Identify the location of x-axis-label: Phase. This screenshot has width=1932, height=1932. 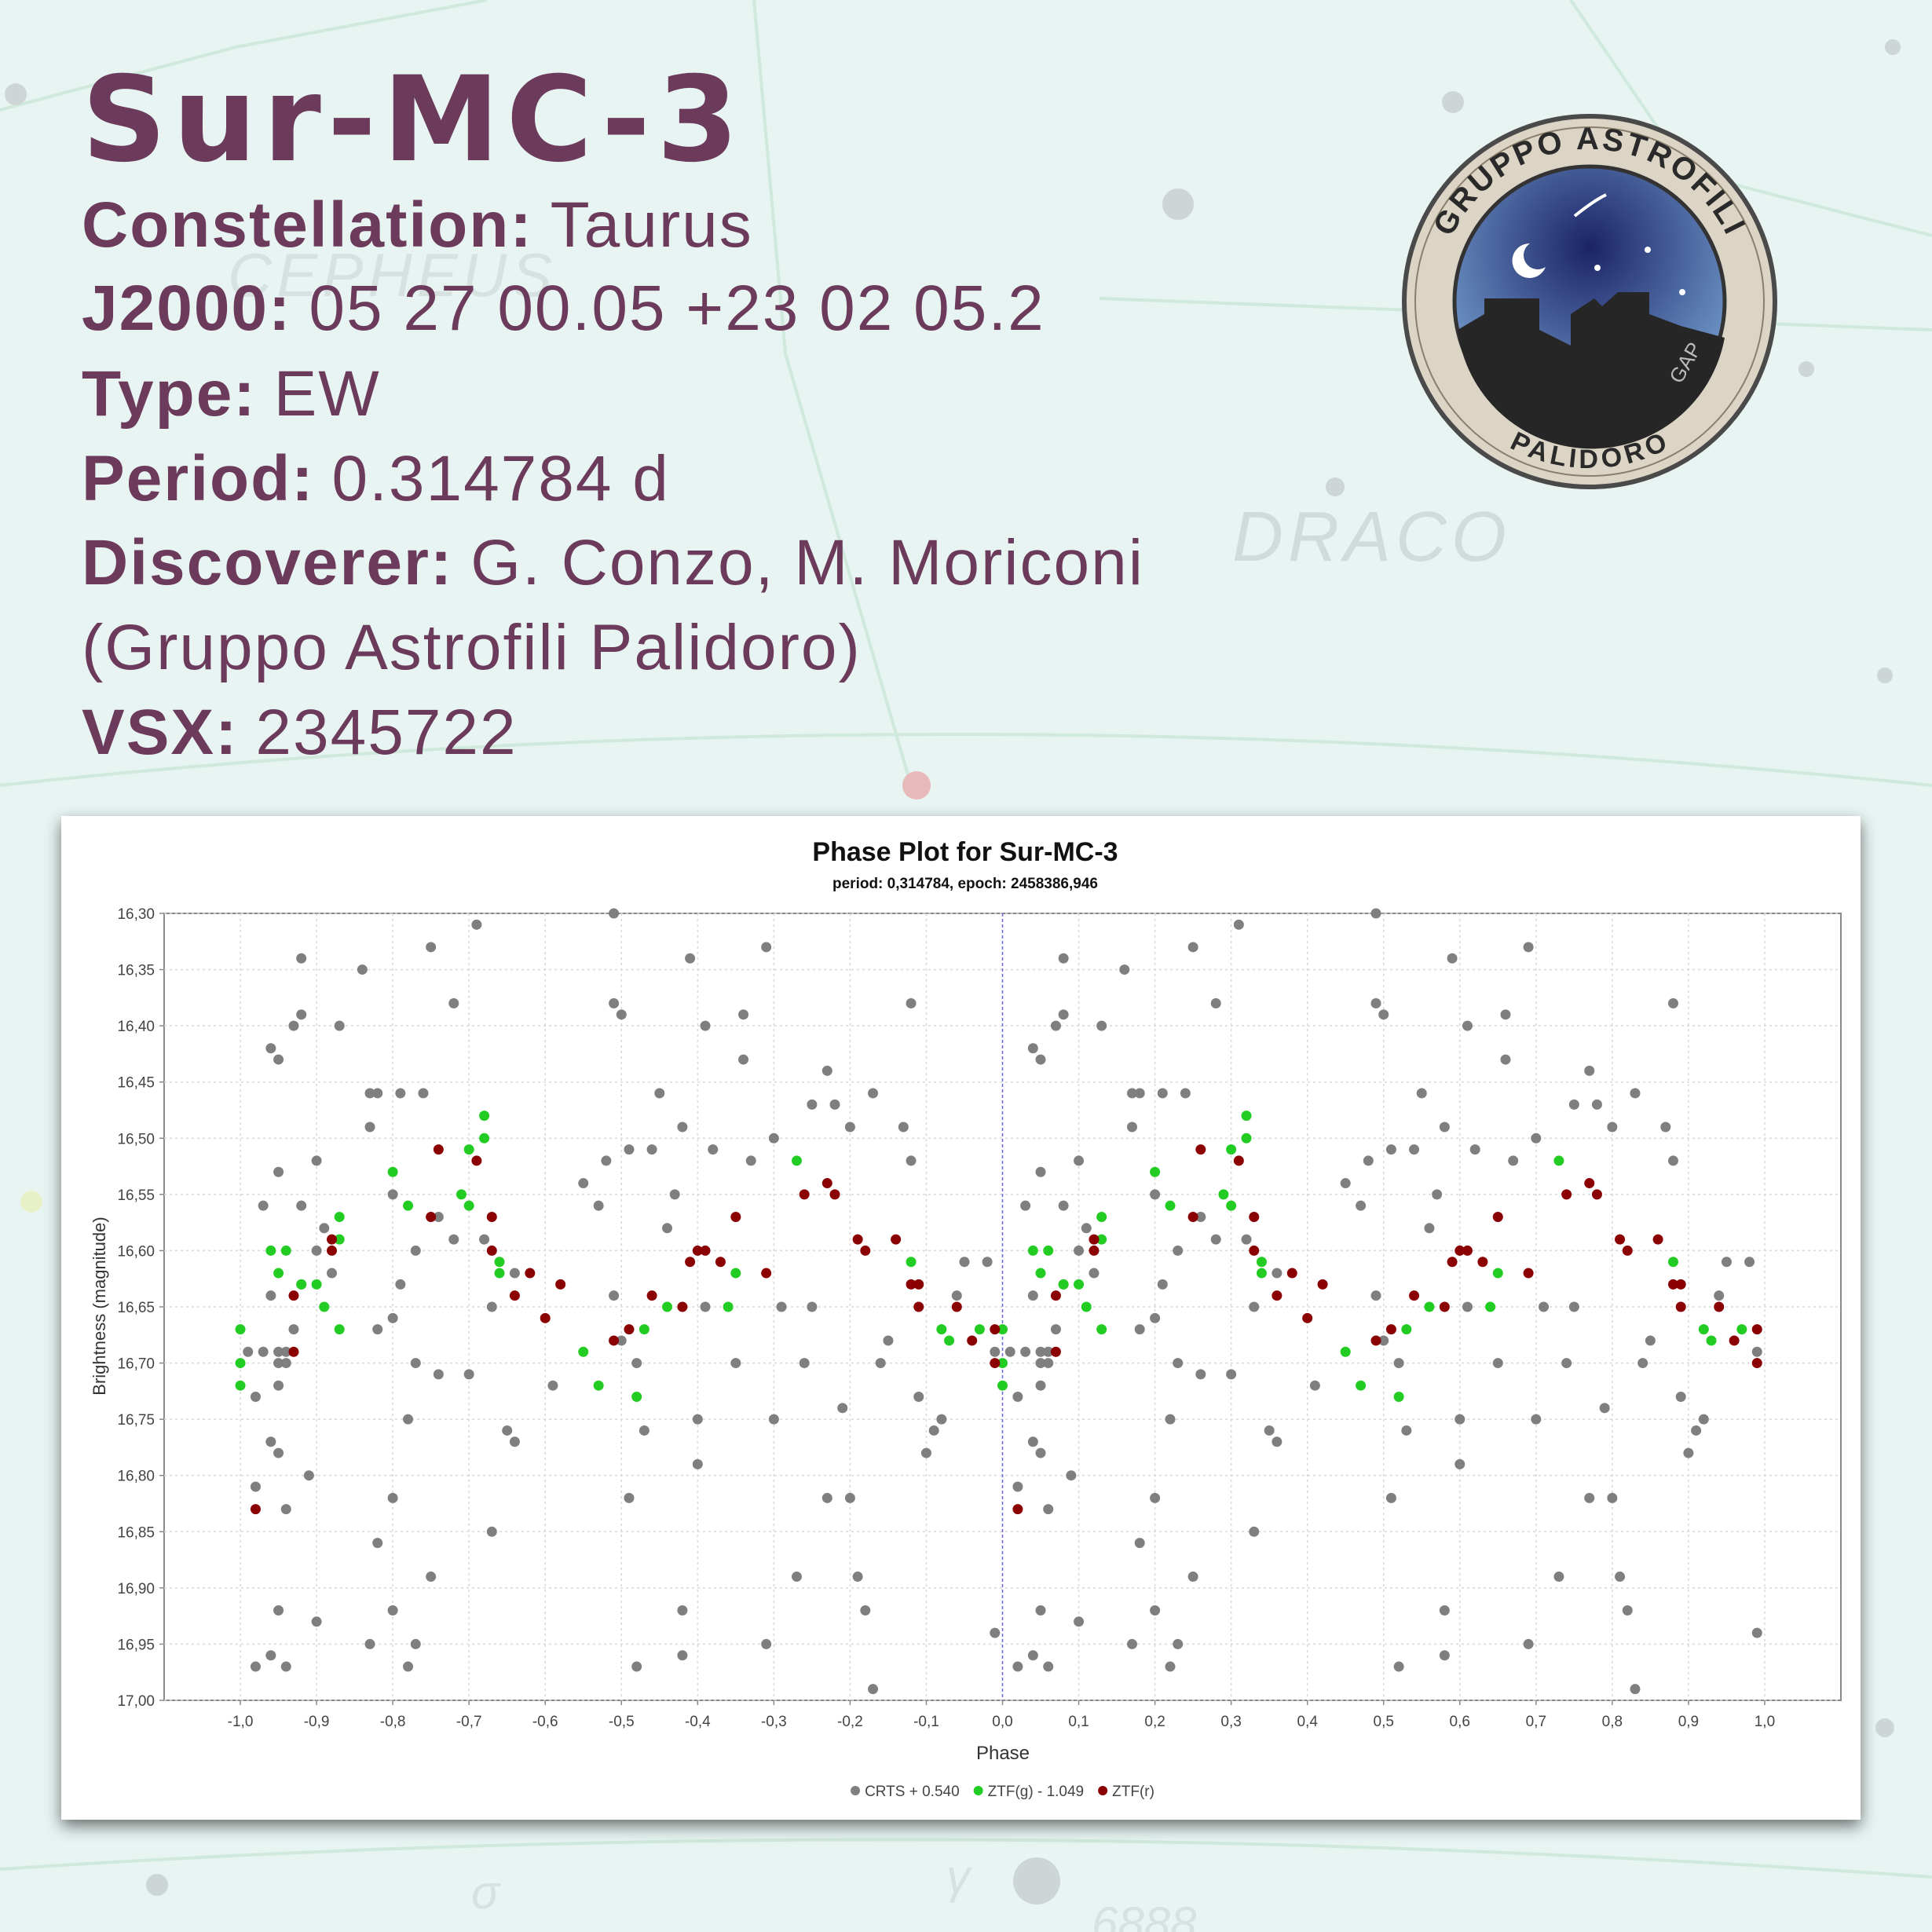
(1003, 1754).